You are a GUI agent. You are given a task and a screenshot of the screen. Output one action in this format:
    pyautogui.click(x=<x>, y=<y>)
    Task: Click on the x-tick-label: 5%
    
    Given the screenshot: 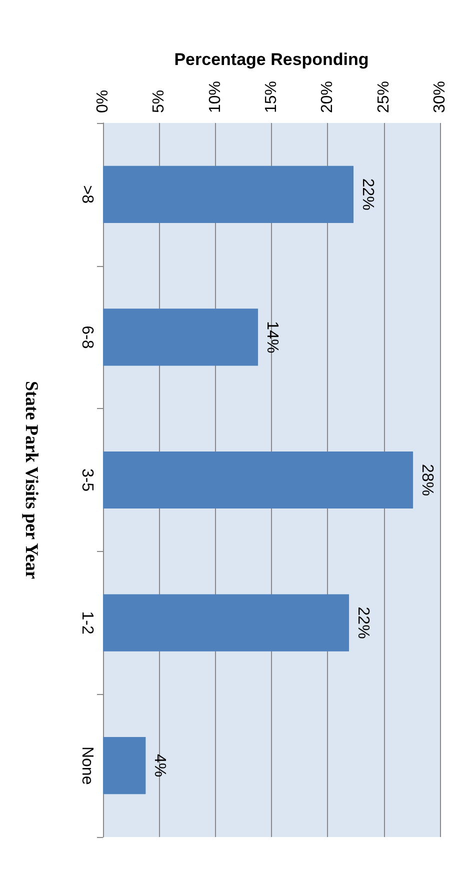 What is the action you would take?
    pyautogui.click(x=159, y=101)
    